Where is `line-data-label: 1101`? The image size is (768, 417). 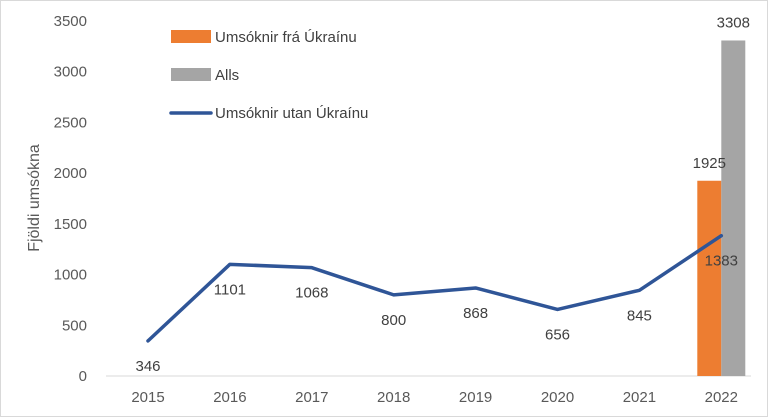
line-data-label: 1101 is located at coordinates (230, 289).